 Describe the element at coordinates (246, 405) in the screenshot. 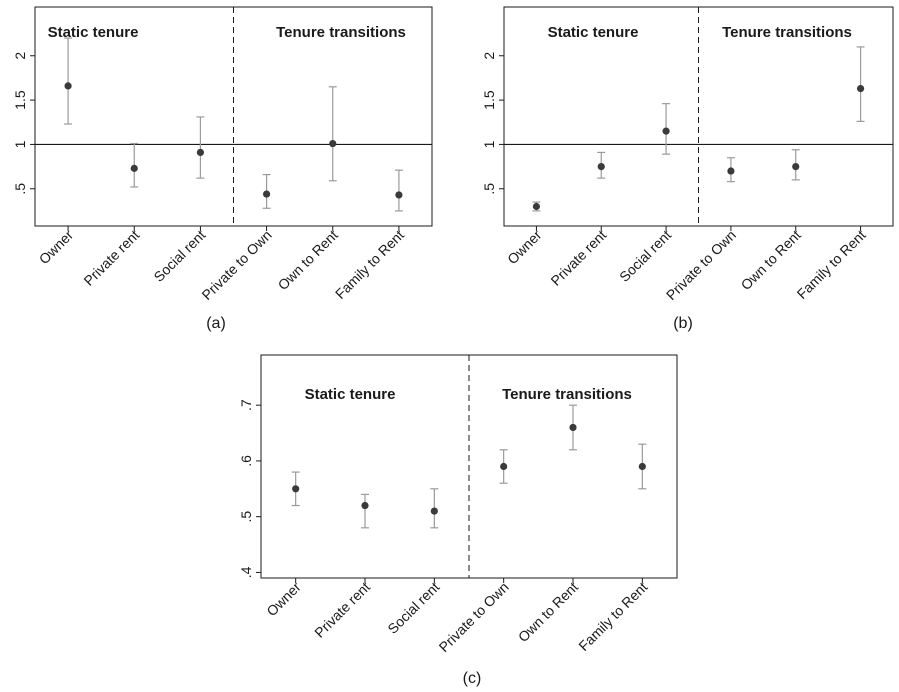

I see `y-tick-label: .7` at that location.